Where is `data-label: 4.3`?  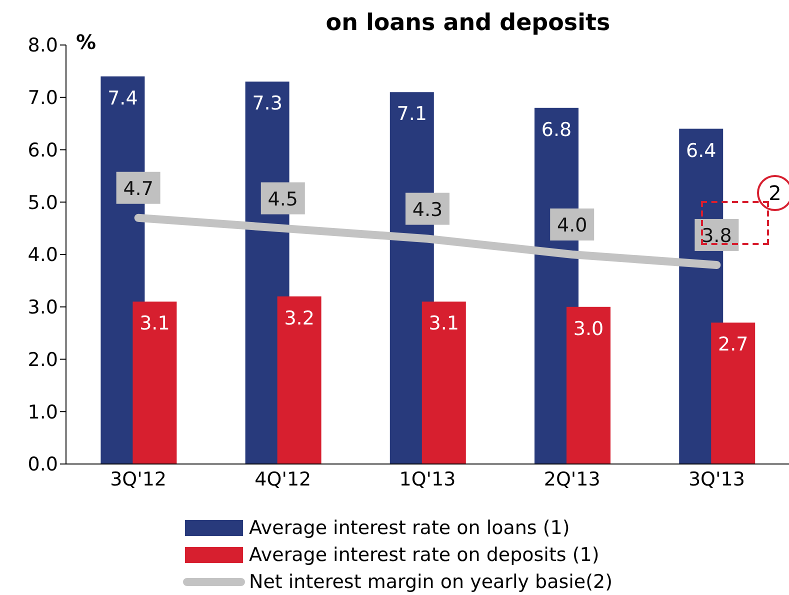
data-label: 4.3 is located at coordinates (427, 209).